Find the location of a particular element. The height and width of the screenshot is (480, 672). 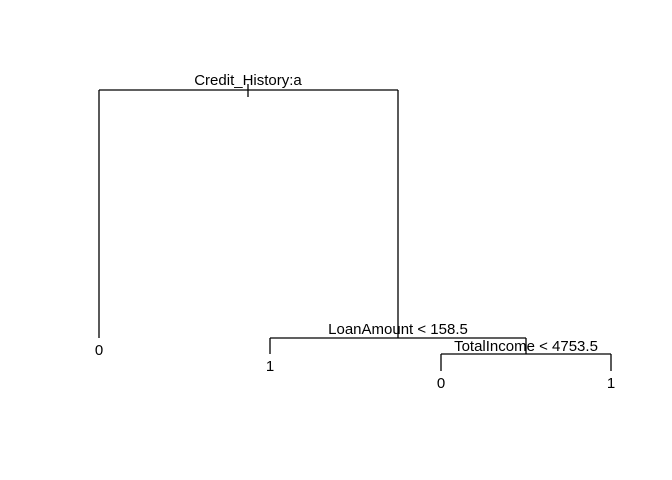

leaf-root-left: 0 is located at coordinates (99, 350).